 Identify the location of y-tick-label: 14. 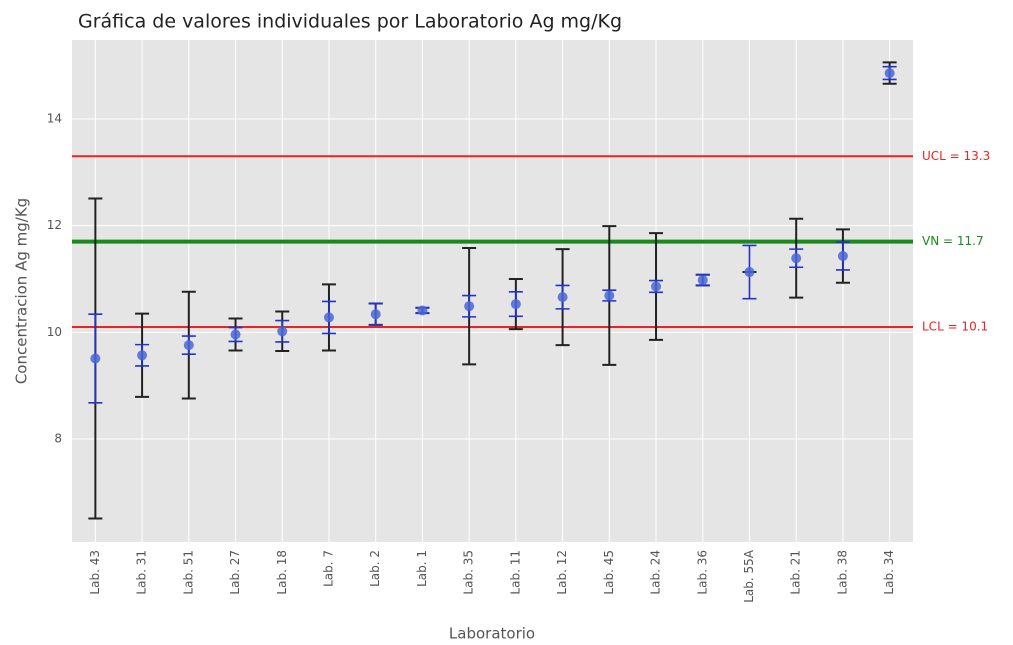
(54, 118).